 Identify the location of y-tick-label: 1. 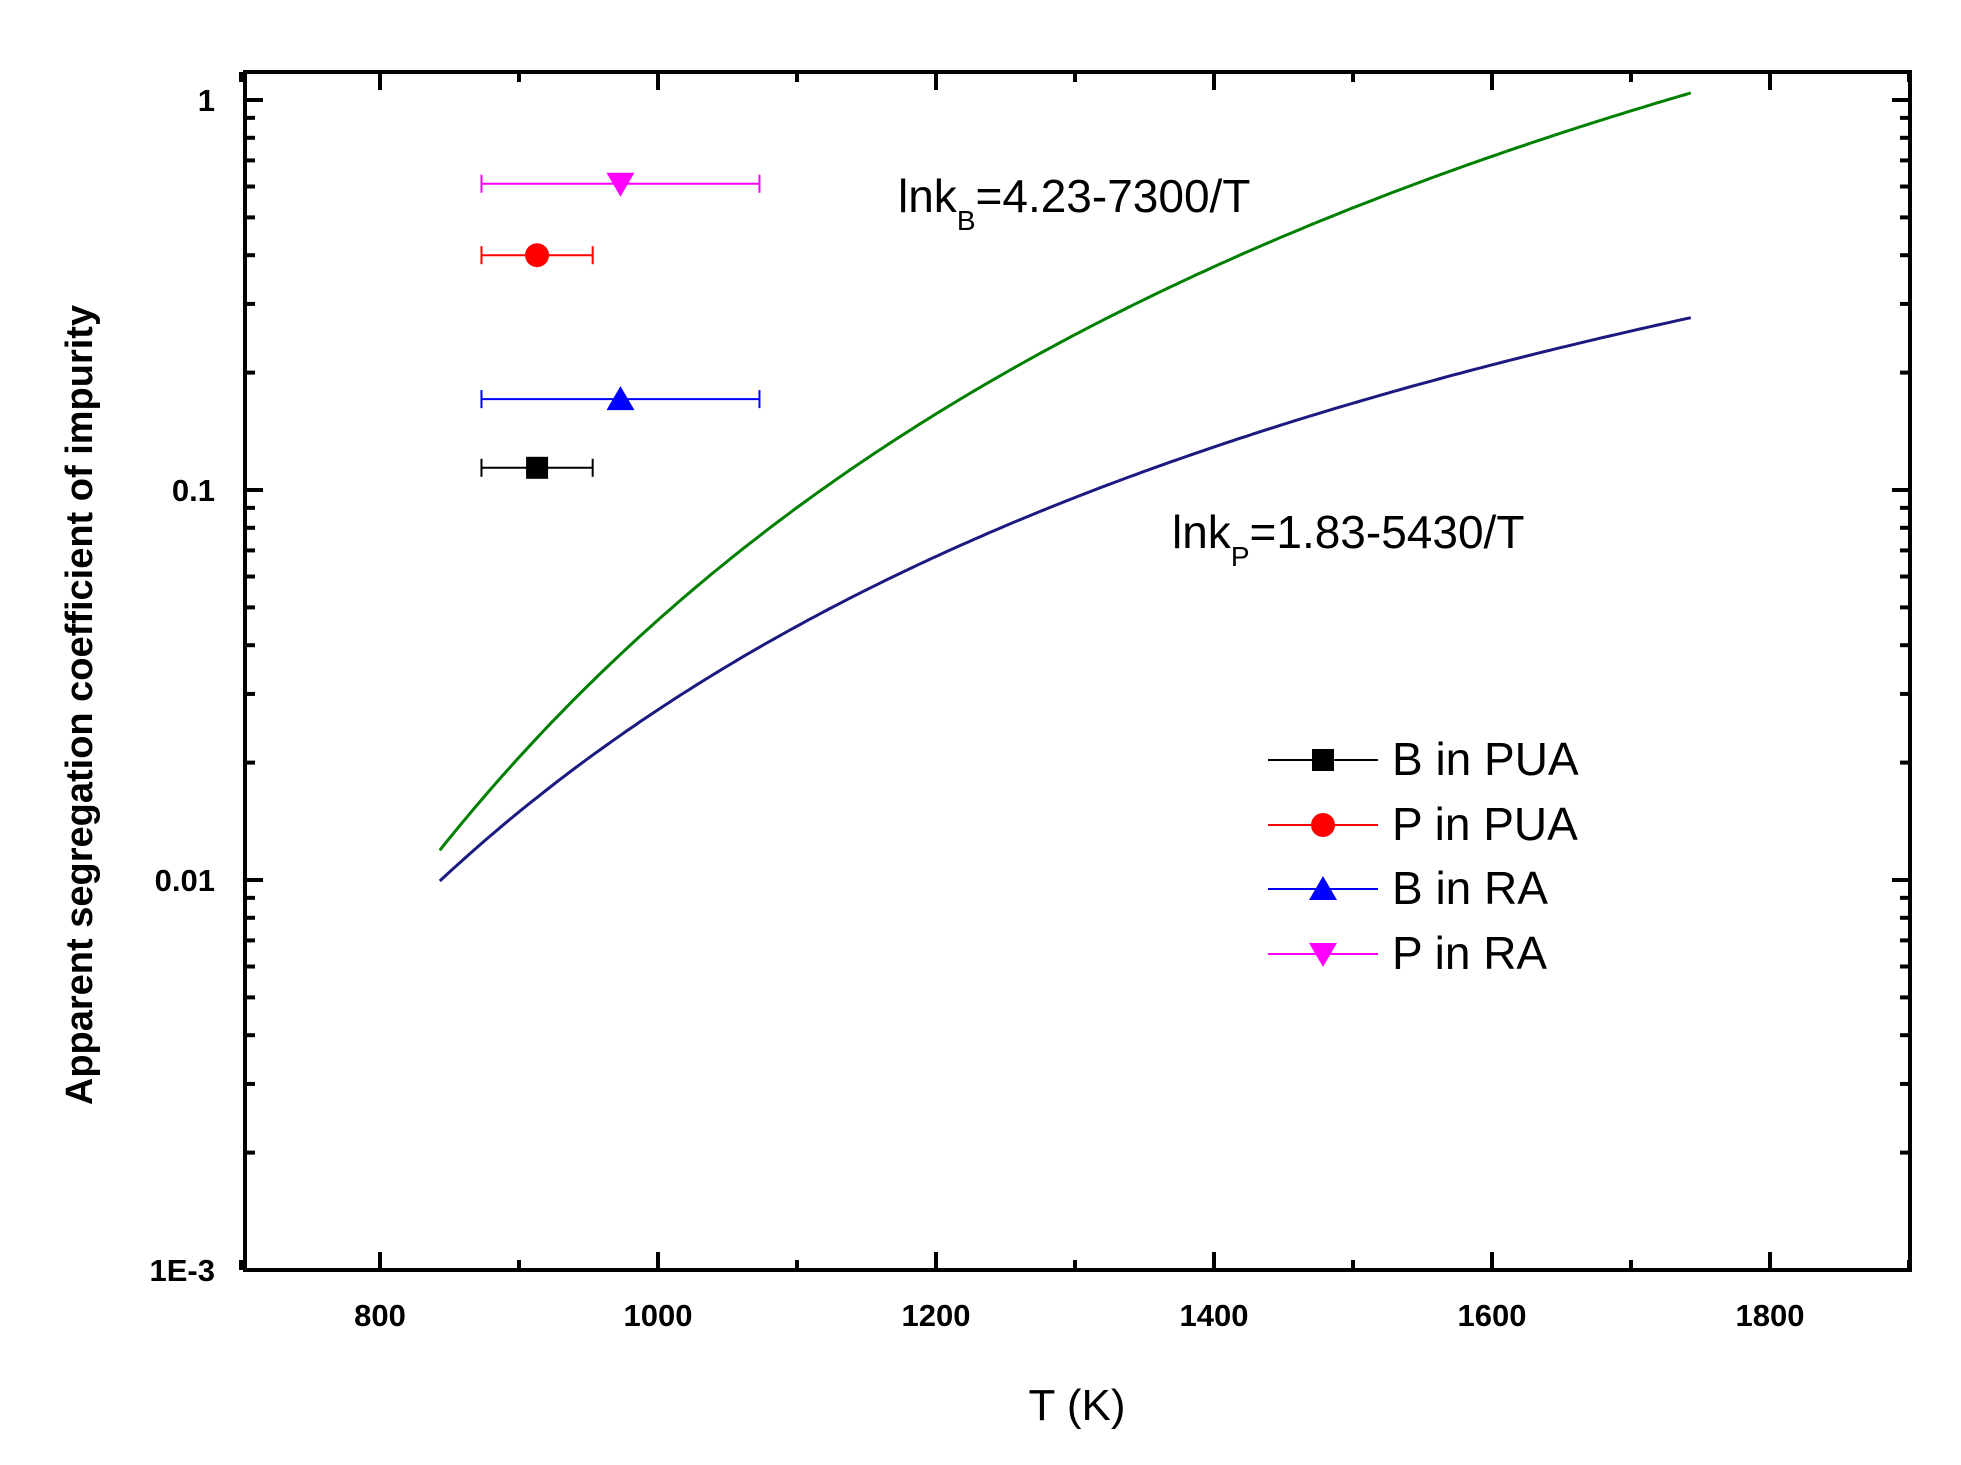
(206, 100).